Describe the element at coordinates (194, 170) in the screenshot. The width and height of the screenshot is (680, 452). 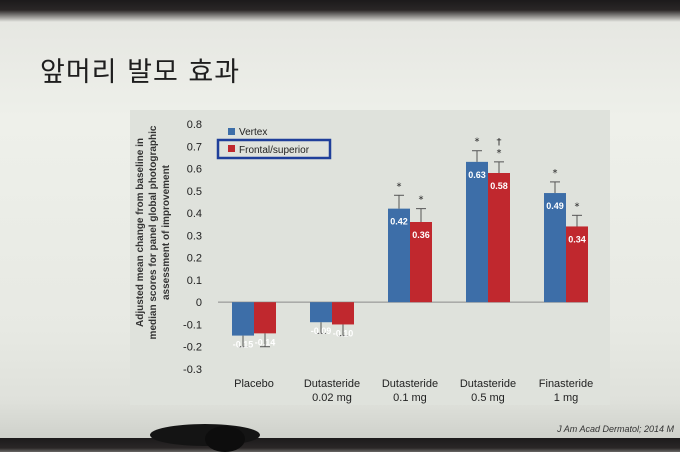
I see `y-tick-label: 0.6` at that location.